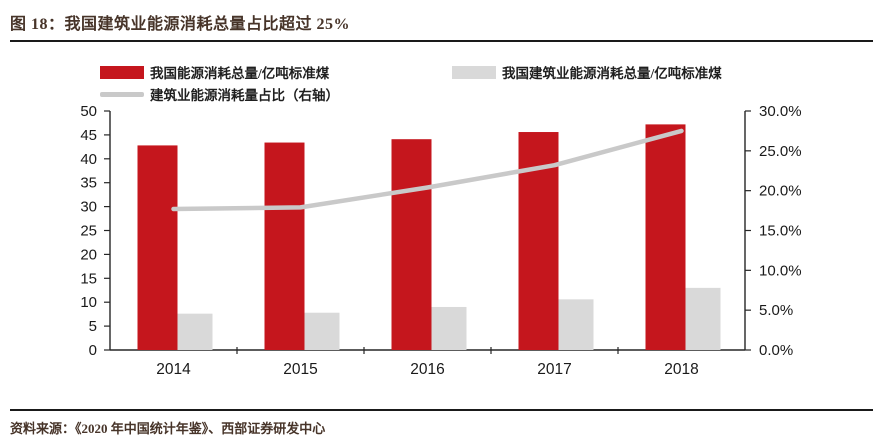 The height and width of the screenshot is (440, 883). Describe the element at coordinates (681, 369) in the screenshot. I see `x-axis-label: 2018` at that location.